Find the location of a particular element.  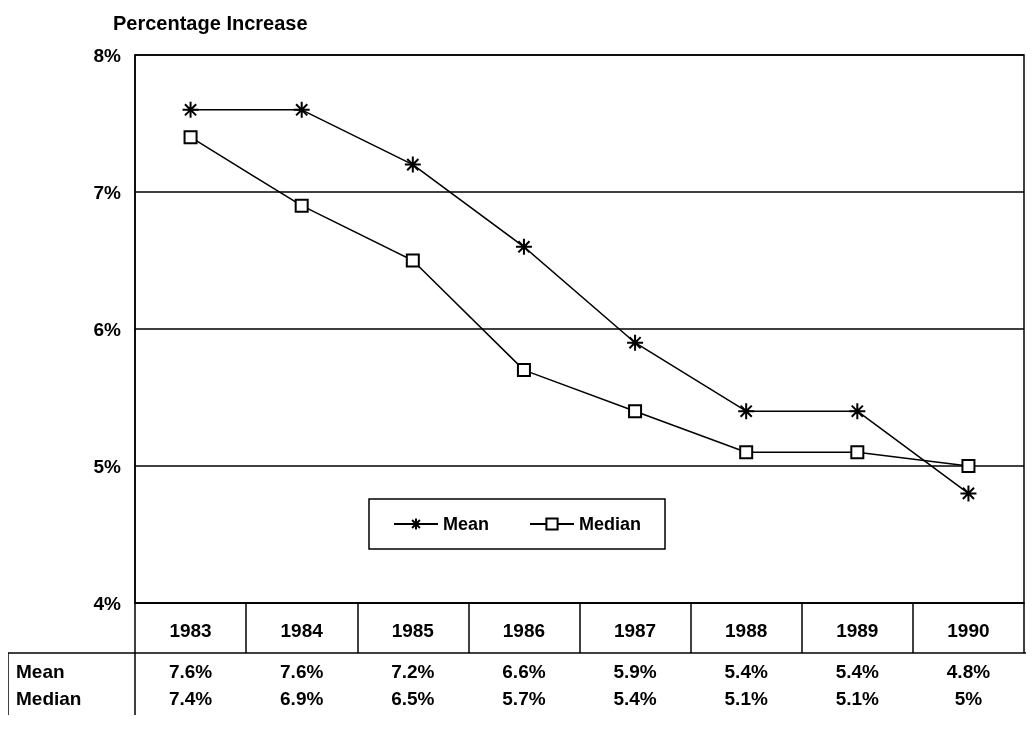

x-tick-label: 1986 is located at coordinates (524, 630).